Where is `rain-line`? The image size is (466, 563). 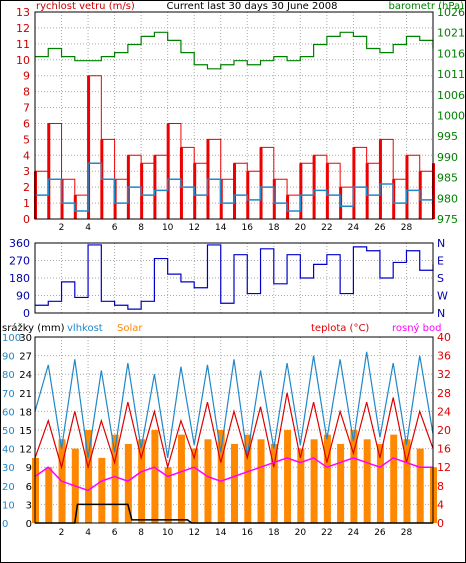 rain-line is located at coordinates (234, 513).